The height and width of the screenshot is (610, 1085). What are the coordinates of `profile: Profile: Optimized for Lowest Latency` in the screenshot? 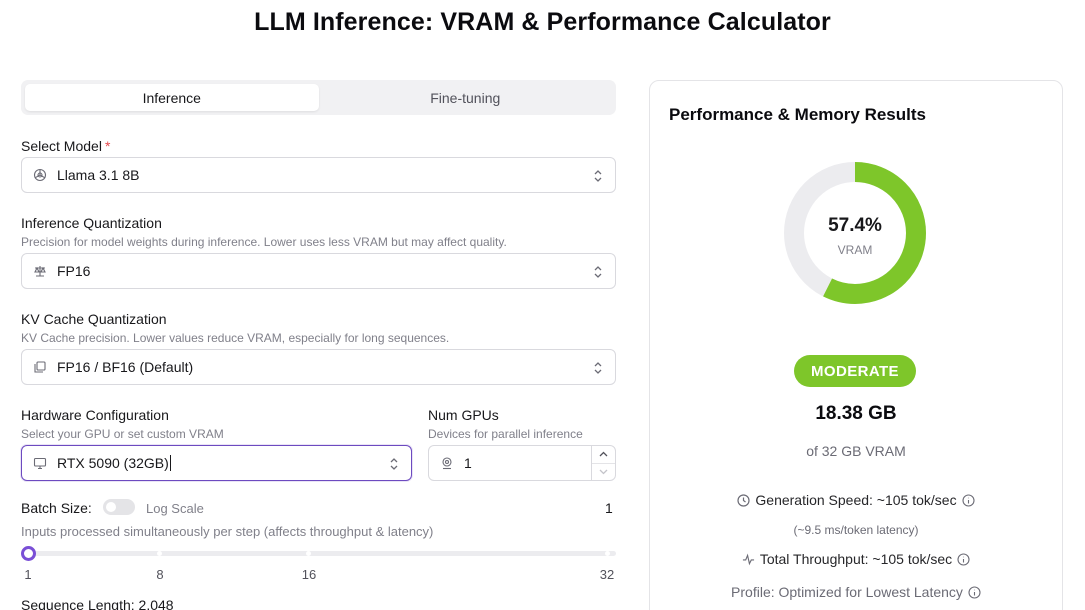 It's located at (856, 592).